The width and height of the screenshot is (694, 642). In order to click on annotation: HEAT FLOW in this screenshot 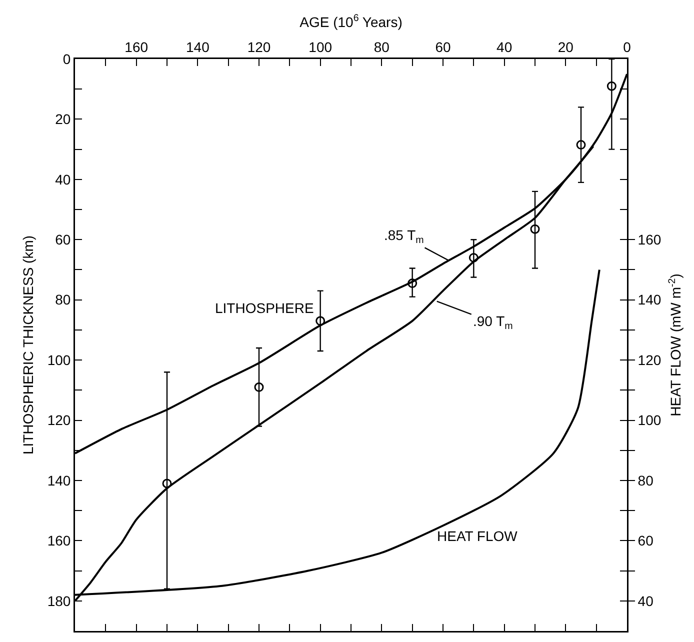, I will do `click(477, 536)`.